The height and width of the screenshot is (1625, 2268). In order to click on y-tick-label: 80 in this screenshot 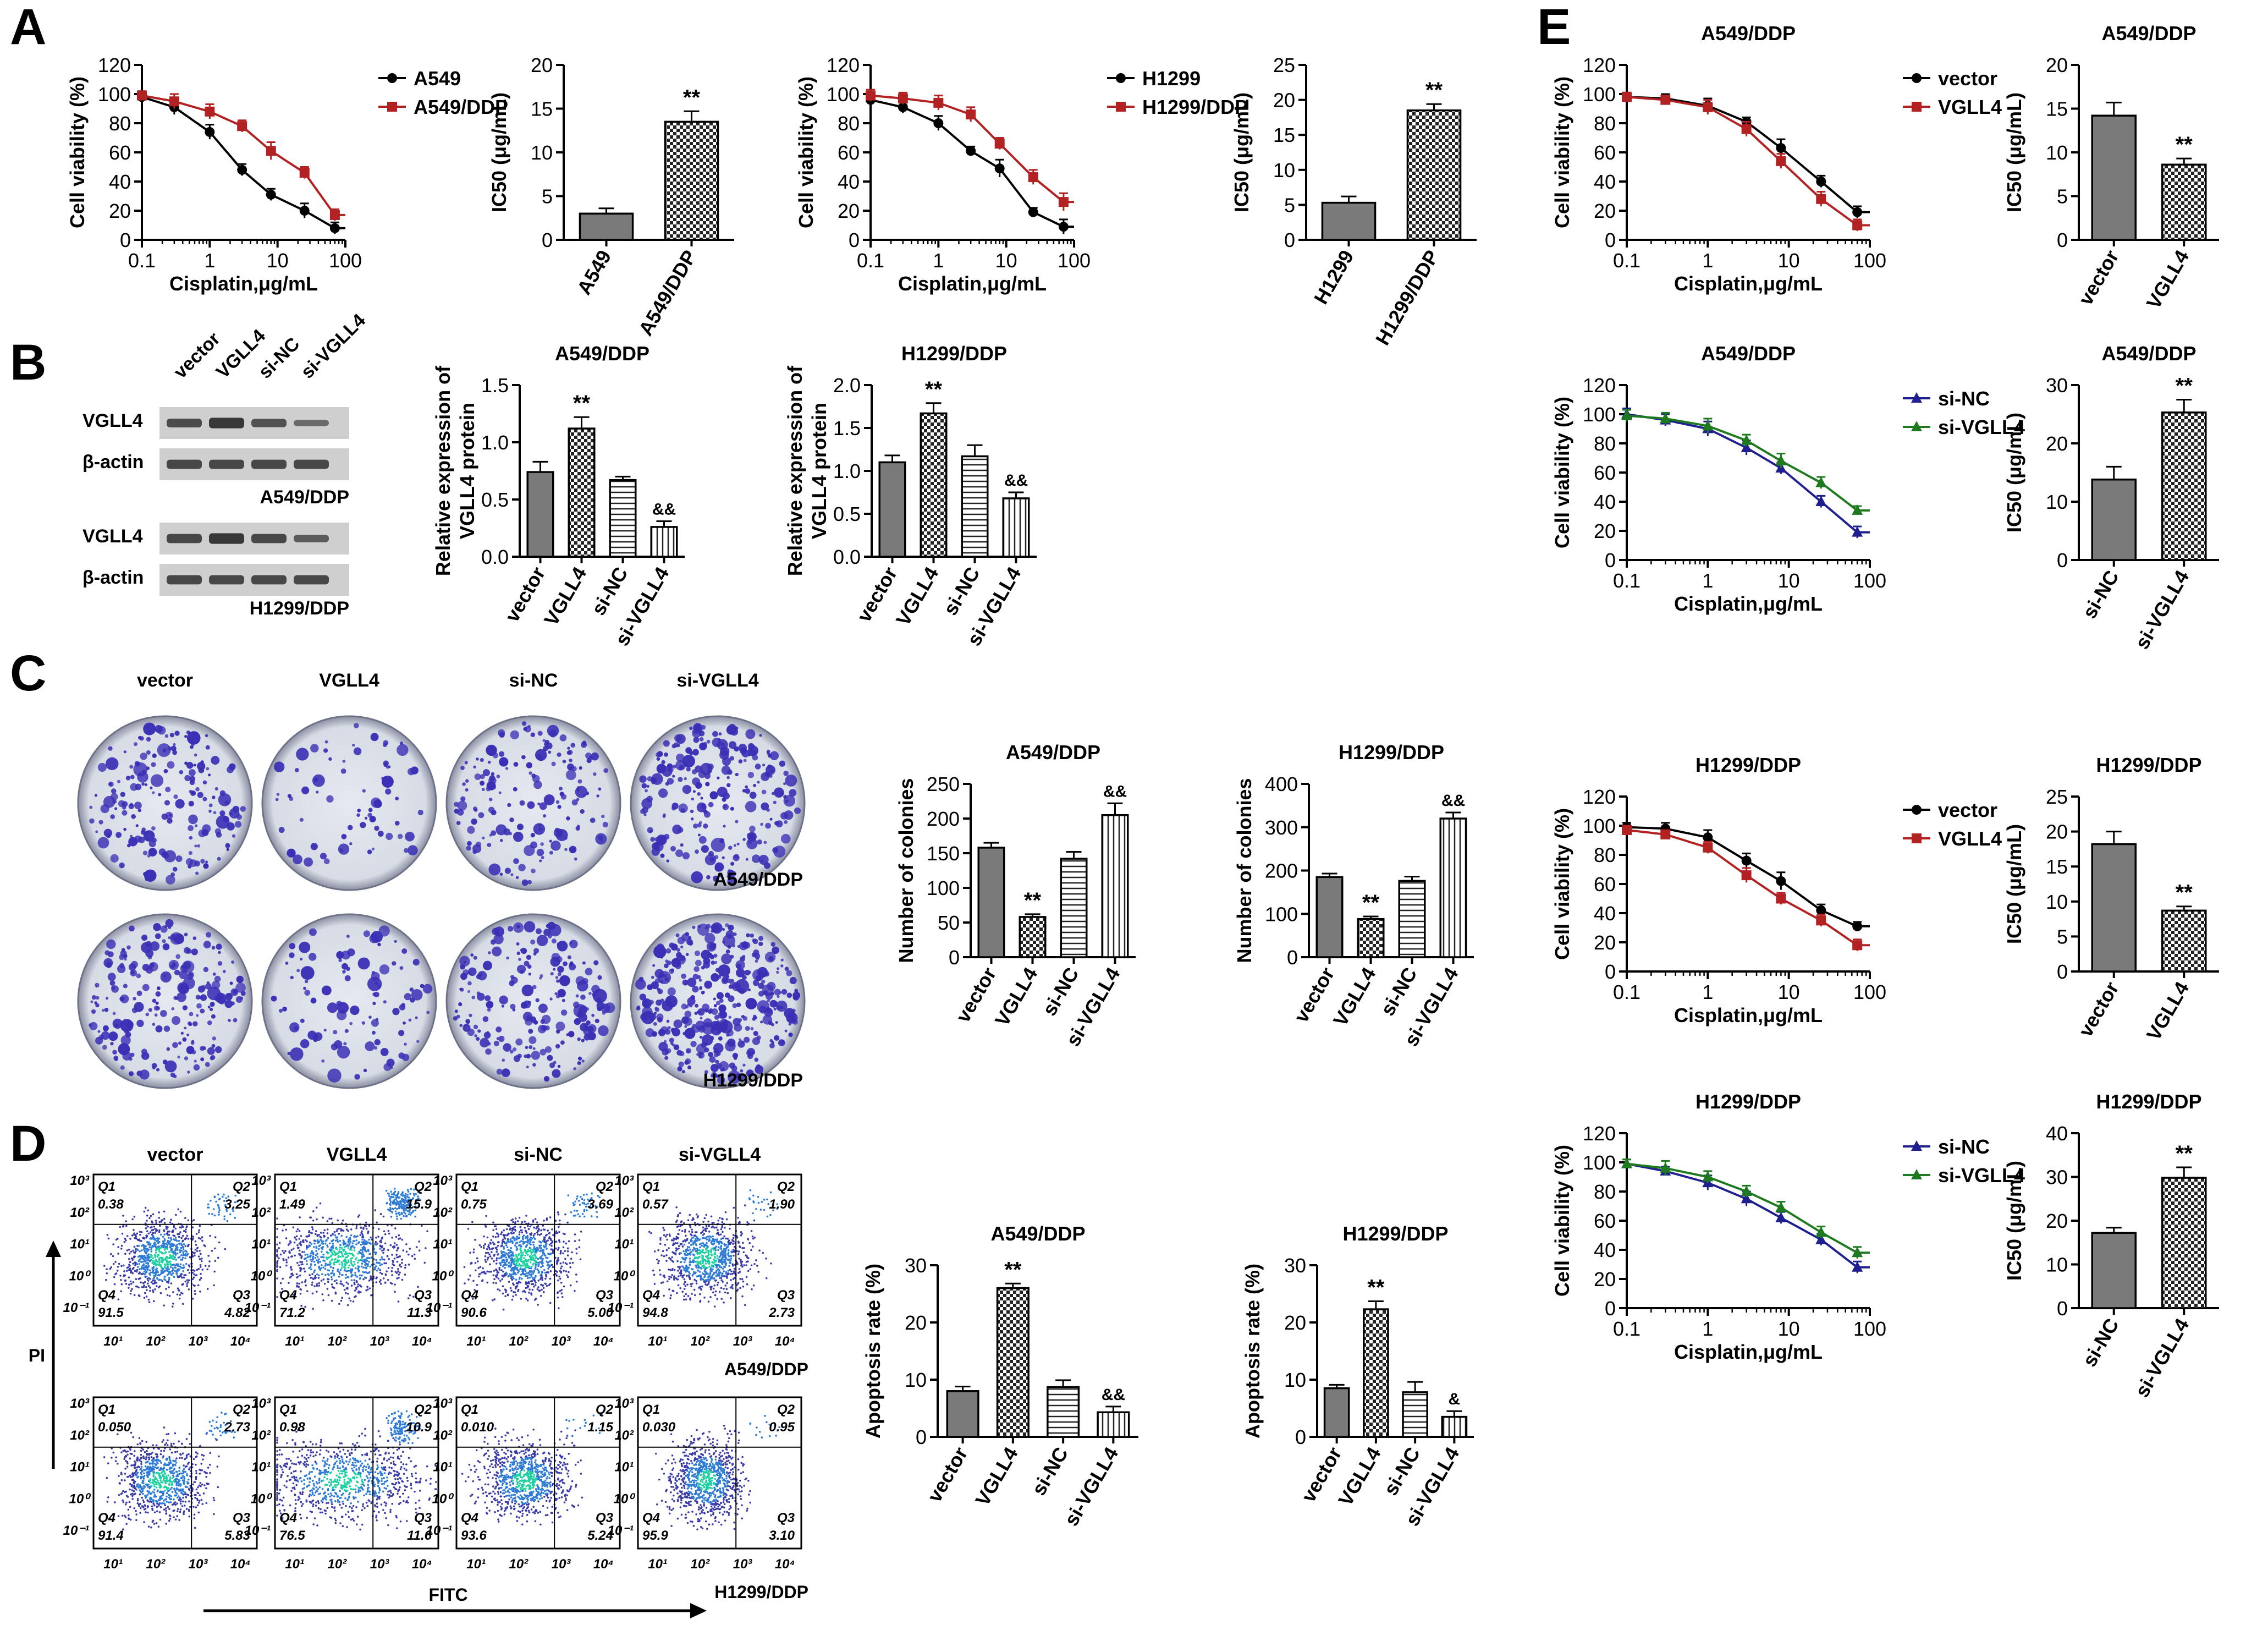, I will do `click(1605, 443)`.